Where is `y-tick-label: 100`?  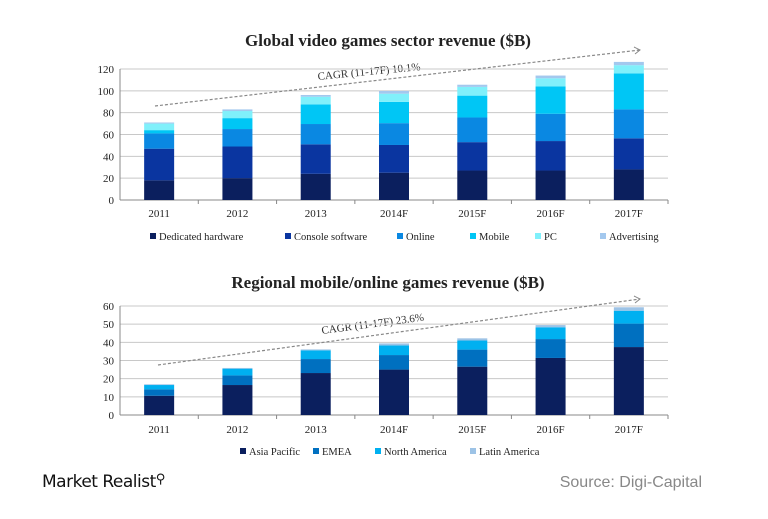
y-tick-label: 100 is located at coordinates (106, 92).